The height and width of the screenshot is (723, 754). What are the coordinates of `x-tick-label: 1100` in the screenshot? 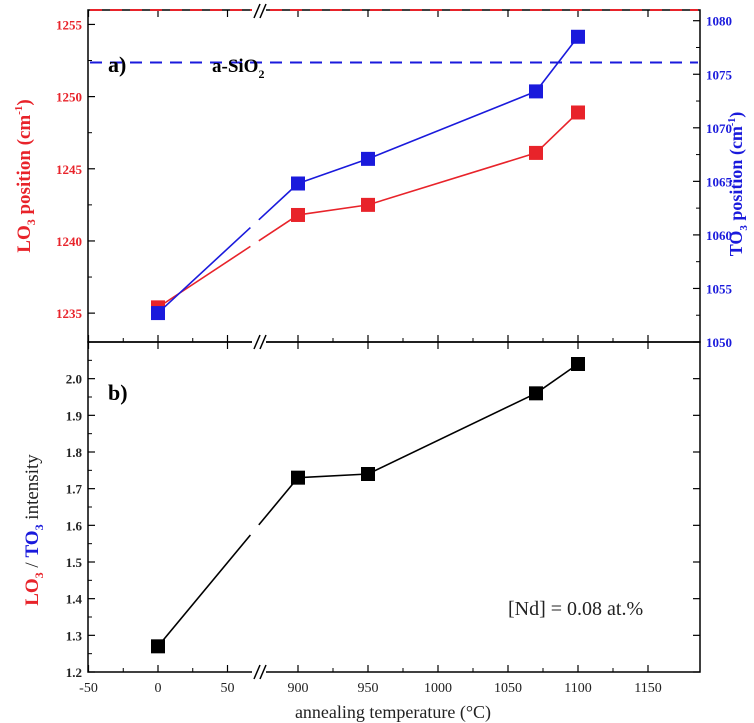 It's located at (577, 688).